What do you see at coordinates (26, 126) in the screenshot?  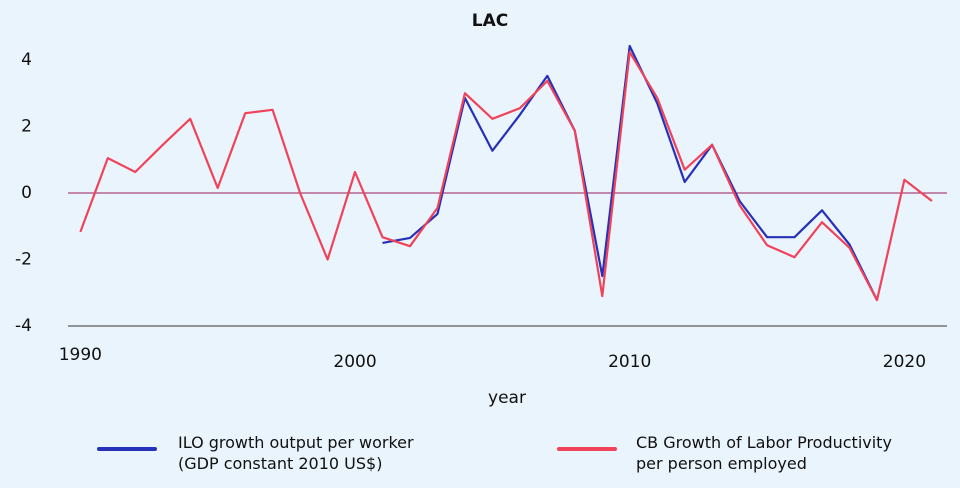 I see `y-tick-label: 2` at bounding box center [26, 126].